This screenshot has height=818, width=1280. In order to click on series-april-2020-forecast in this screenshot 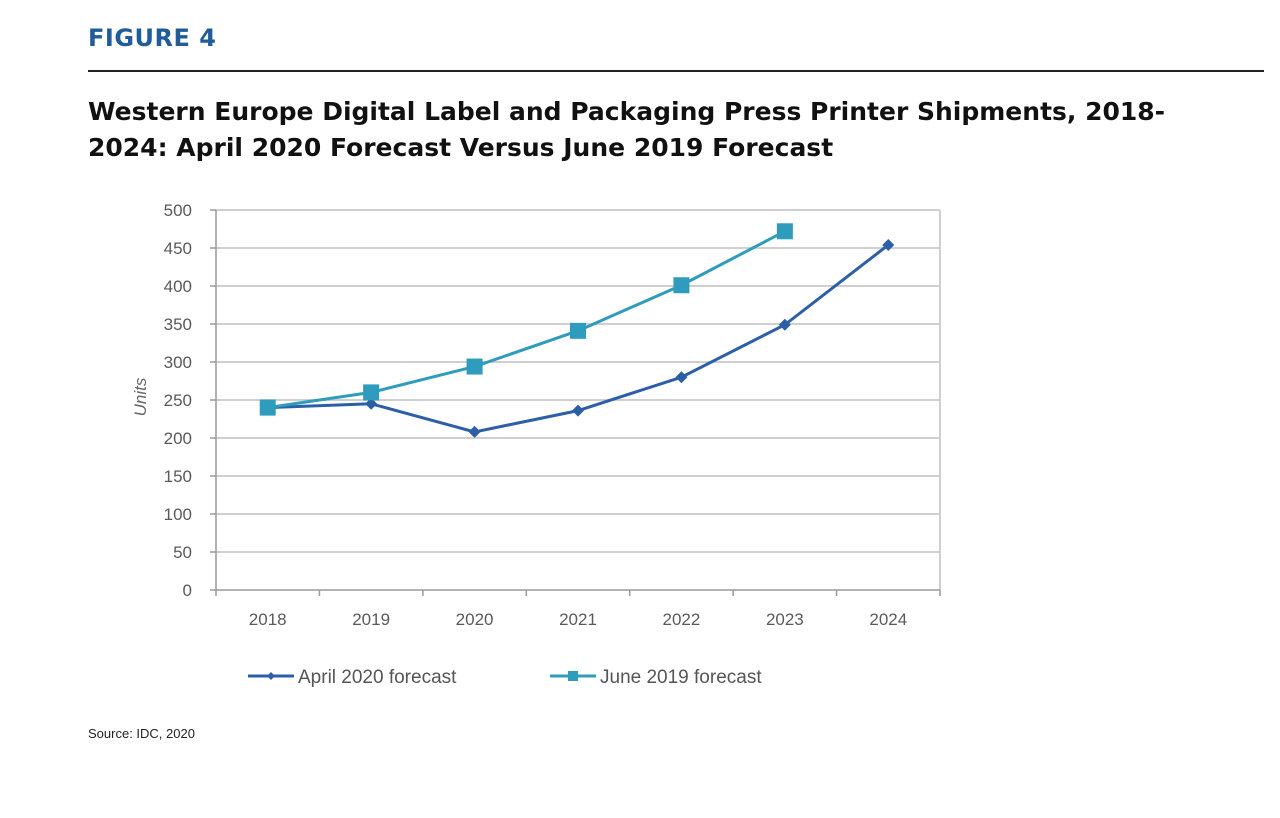, I will do `click(578, 338)`.